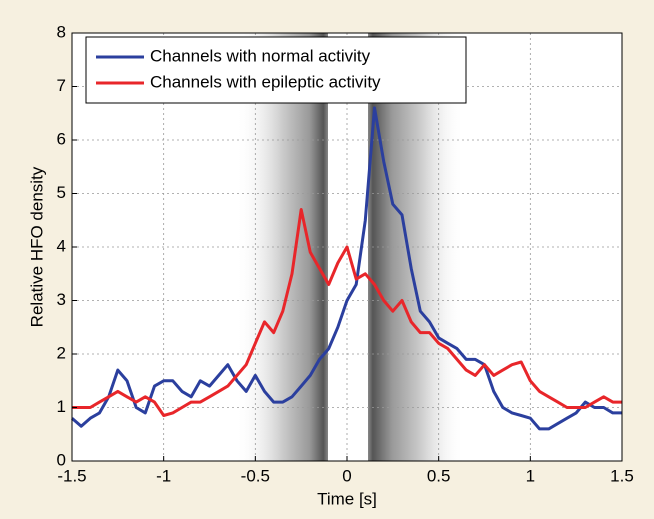 This screenshot has height=519, width=654. Describe the element at coordinates (255, 475) in the screenshot. I see `x-tick-label: -0.5` at that location.